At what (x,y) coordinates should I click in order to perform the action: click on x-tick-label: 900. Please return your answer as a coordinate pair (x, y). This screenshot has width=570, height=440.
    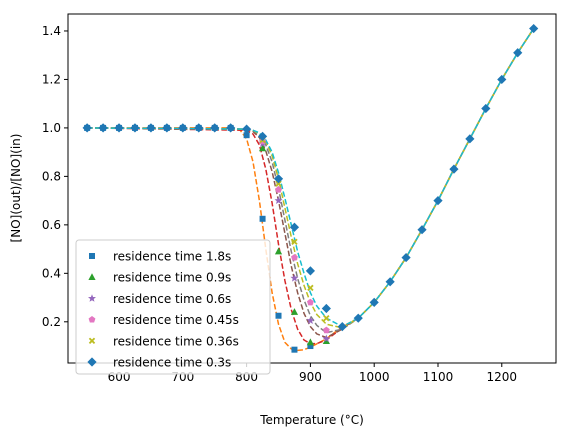
    Looking at the image, I should click on (310, 377).